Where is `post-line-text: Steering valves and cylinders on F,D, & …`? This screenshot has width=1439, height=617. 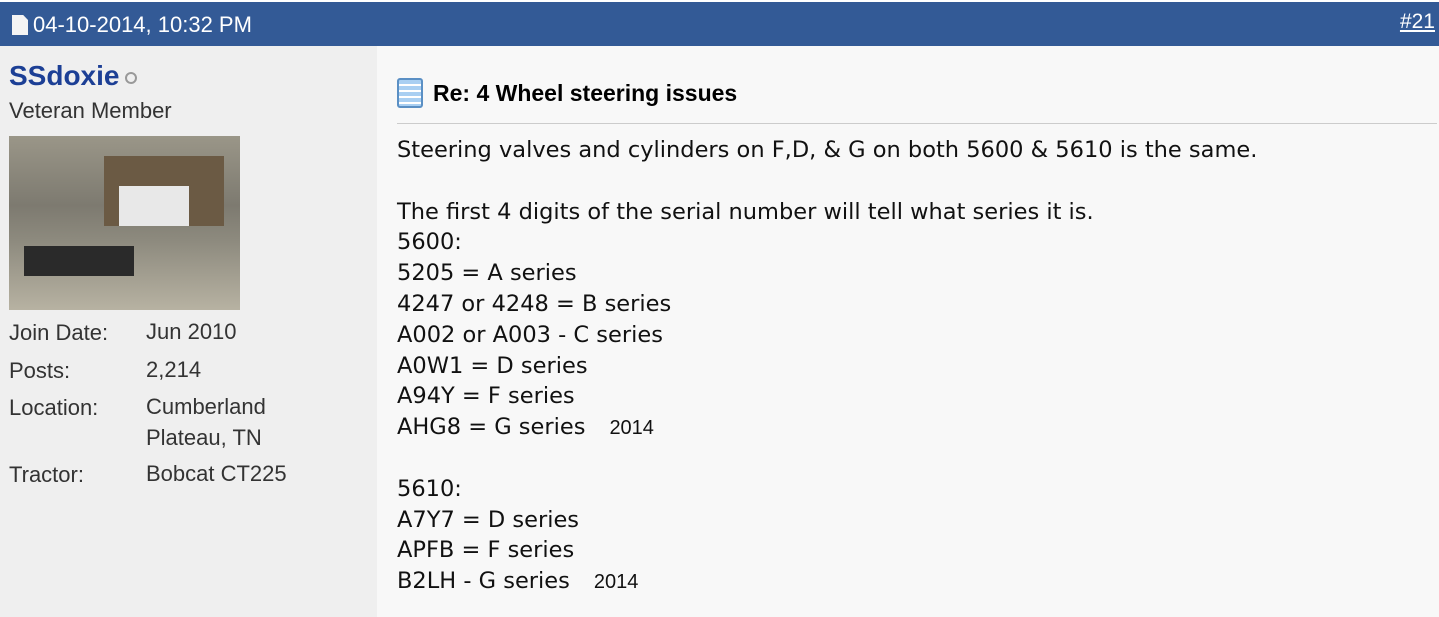
post-line-text: Steering valves and cylinders on F,D, & … is located at coordinates (827, 150).